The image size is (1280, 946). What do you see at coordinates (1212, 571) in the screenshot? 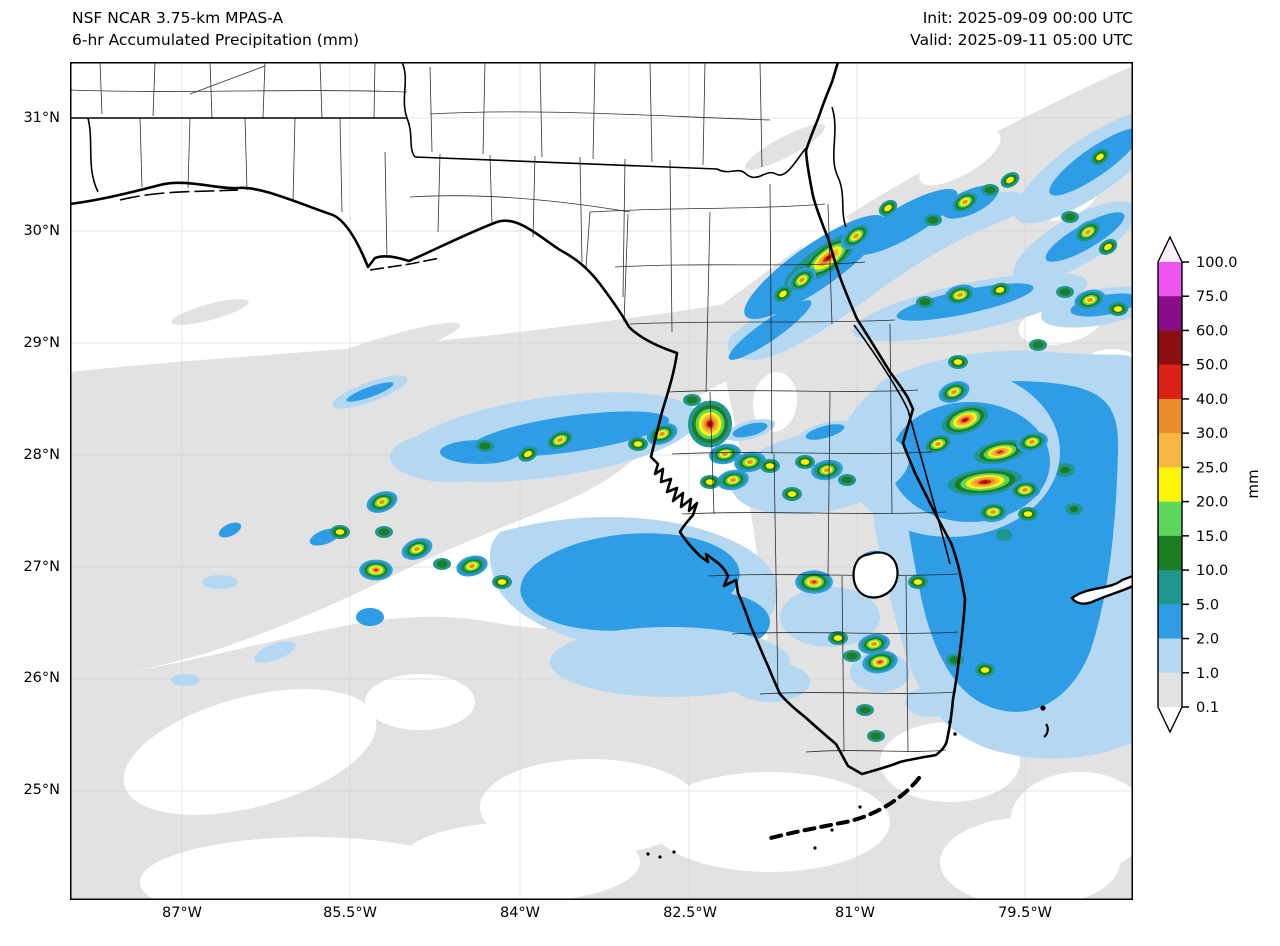
I see `colorbar-tick-label: 10.0` at bounding box center [1212, 571].